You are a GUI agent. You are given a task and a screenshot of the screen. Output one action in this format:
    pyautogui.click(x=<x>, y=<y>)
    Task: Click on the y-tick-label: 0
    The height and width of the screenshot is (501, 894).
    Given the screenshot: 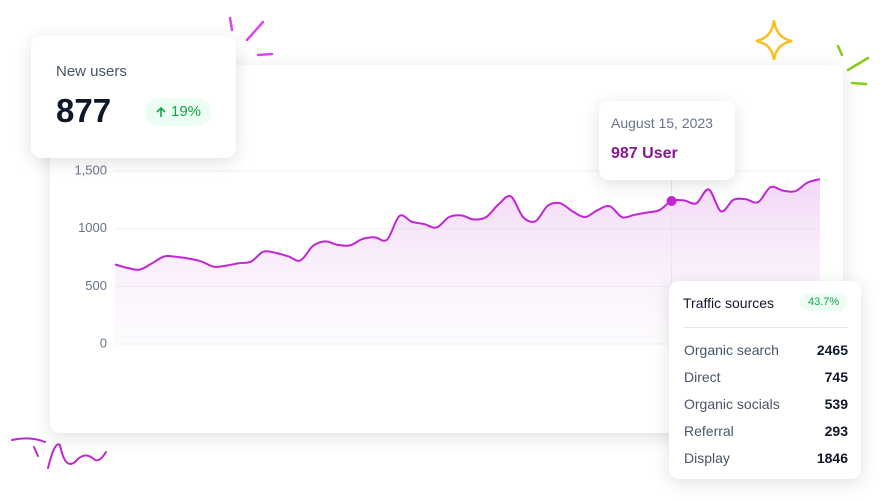 What is the action you would take?
    pyautogui.click(x=103, y=342)
    